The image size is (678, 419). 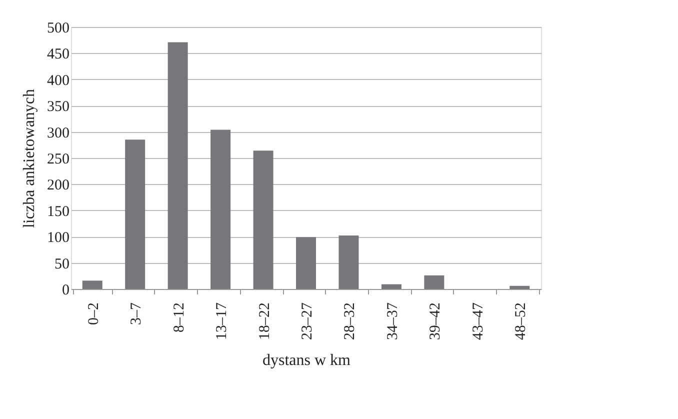 I want to click on y-tick-label: 0, so click(x=66, y=290).